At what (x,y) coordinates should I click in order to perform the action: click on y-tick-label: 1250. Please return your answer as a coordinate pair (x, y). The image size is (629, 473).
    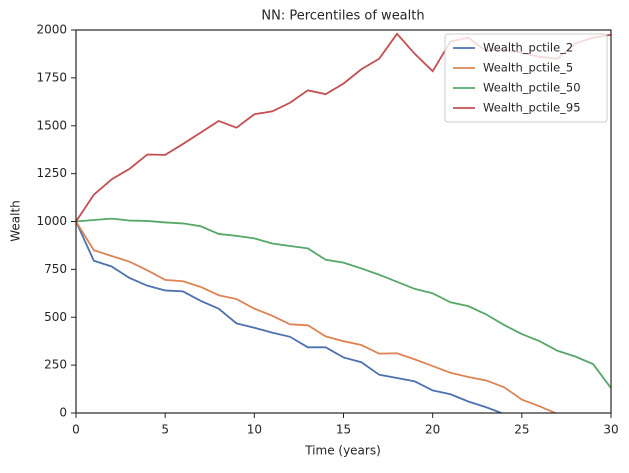
    Looking at the image, I should click on (51, 173).